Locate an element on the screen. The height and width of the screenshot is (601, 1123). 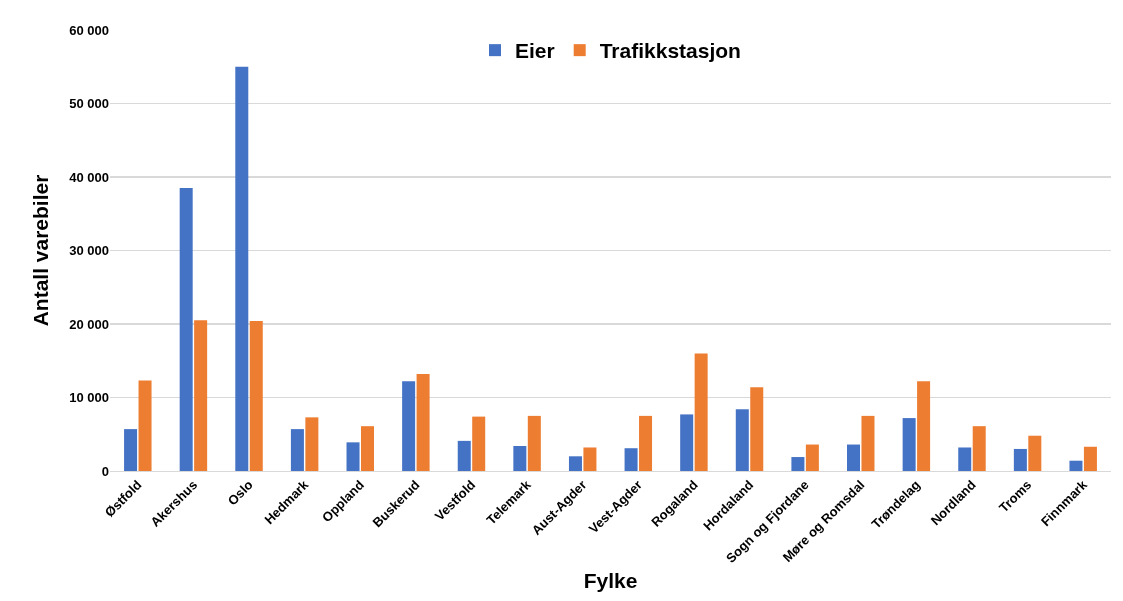
y-tick-label: 30 000 is located at coordinates (89, 251).